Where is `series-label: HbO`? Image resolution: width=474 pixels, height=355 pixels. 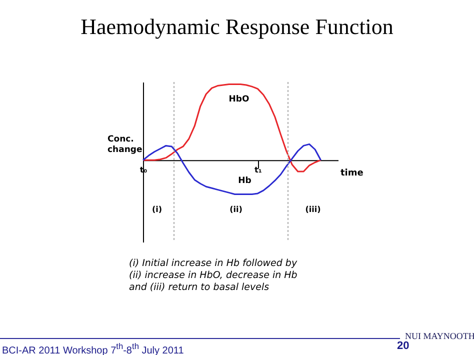
series-label: HbO is located at coordinates (239, 99).